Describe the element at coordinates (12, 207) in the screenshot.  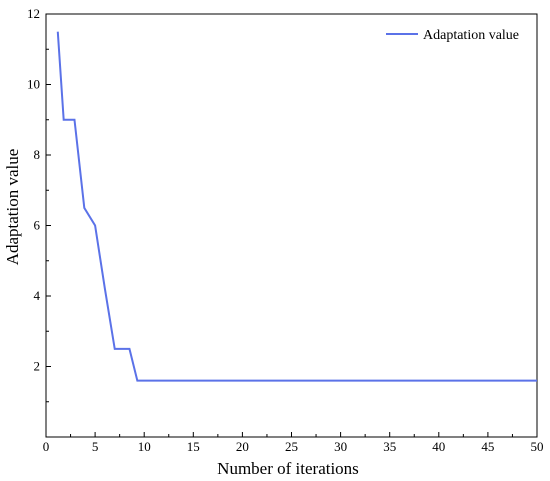
I see `y-axis-title: Adaptation value` at that location.